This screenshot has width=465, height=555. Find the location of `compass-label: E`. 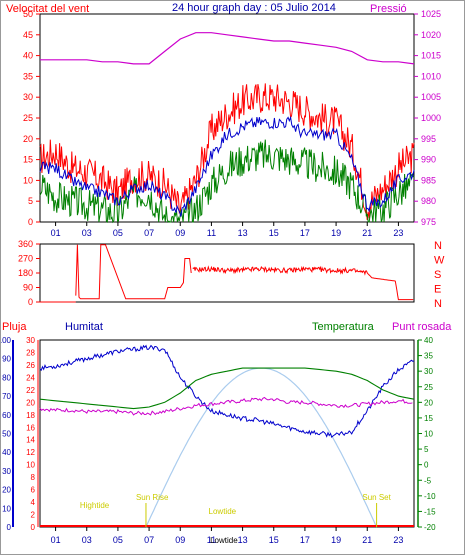

compass-label: E is located at coordinates (437, 290).